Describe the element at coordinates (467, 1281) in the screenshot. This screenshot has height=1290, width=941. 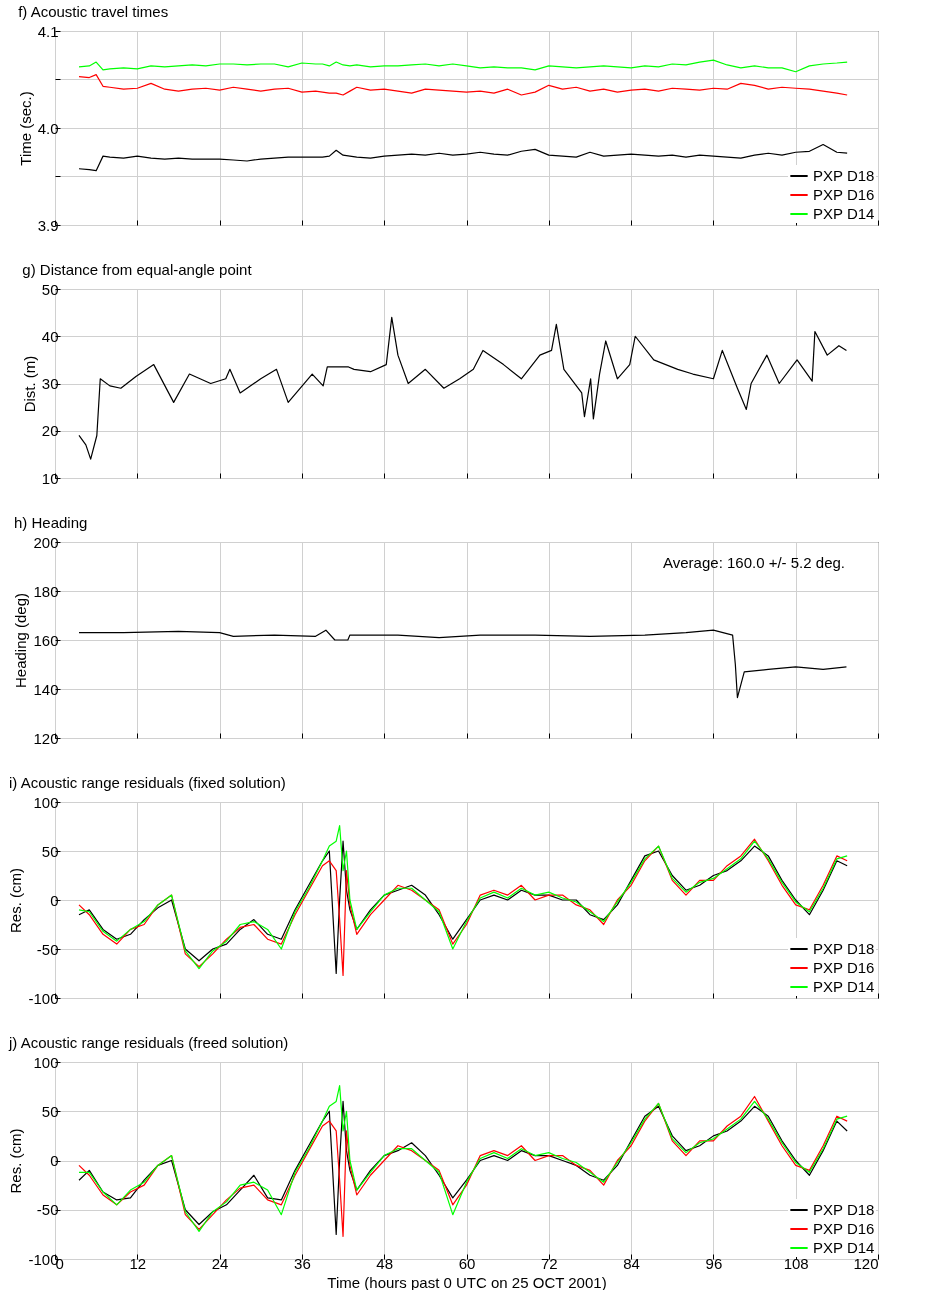
I see `x-axis-title: Time (hours past 0 UTC on 25 OCT 2001)` at that location.